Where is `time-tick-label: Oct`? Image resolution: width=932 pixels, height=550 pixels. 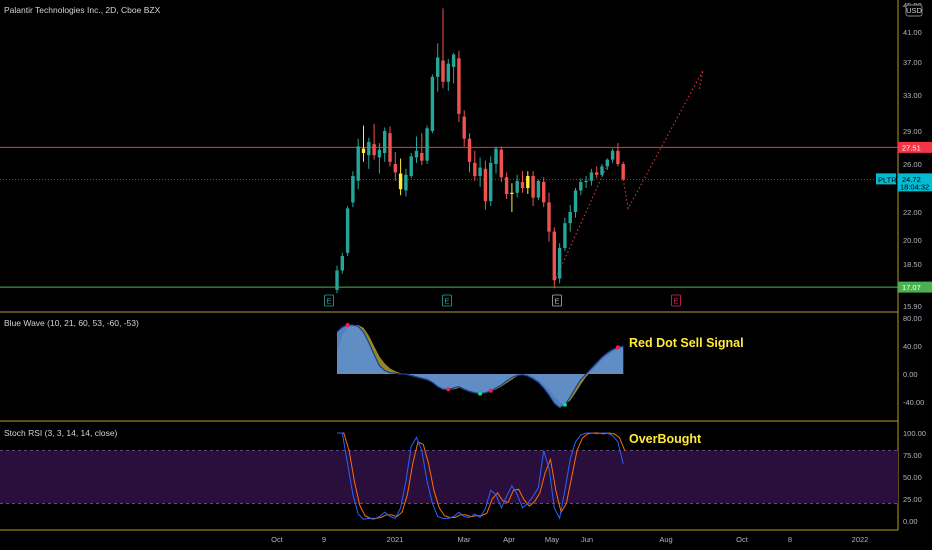 time-tick-label: Oct is located at coordinates (277, 539).